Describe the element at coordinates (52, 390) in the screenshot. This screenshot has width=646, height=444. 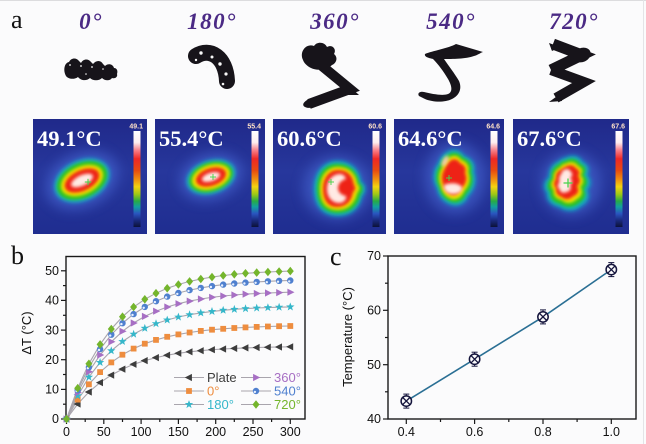
I see `svg-text: 10` at that location.